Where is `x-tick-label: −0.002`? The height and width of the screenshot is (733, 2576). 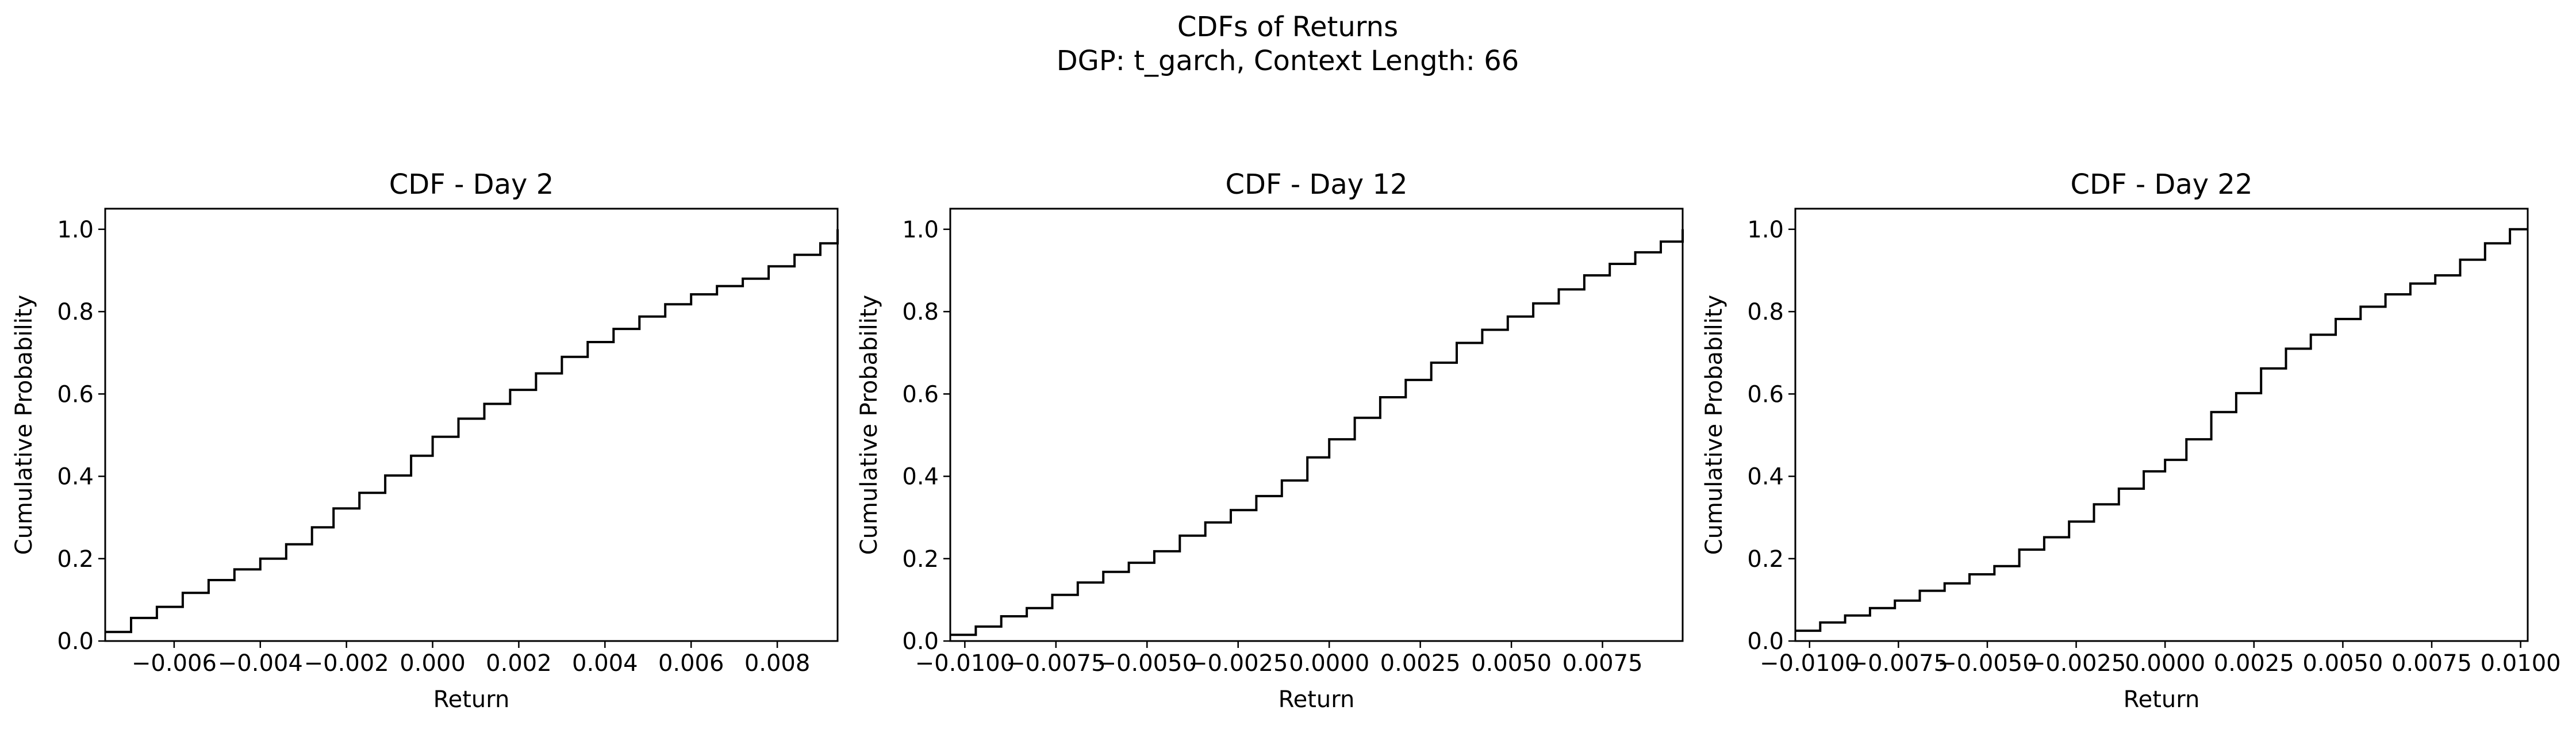
x-tick-label: −0.002 is located at coordinates (346, 664).